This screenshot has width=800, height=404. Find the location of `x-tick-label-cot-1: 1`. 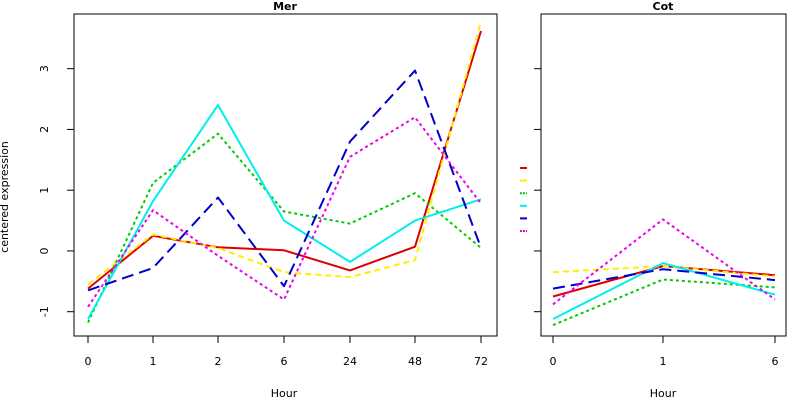

x-tick-label-cot-1: 1 is located at coordinates (663, 361).